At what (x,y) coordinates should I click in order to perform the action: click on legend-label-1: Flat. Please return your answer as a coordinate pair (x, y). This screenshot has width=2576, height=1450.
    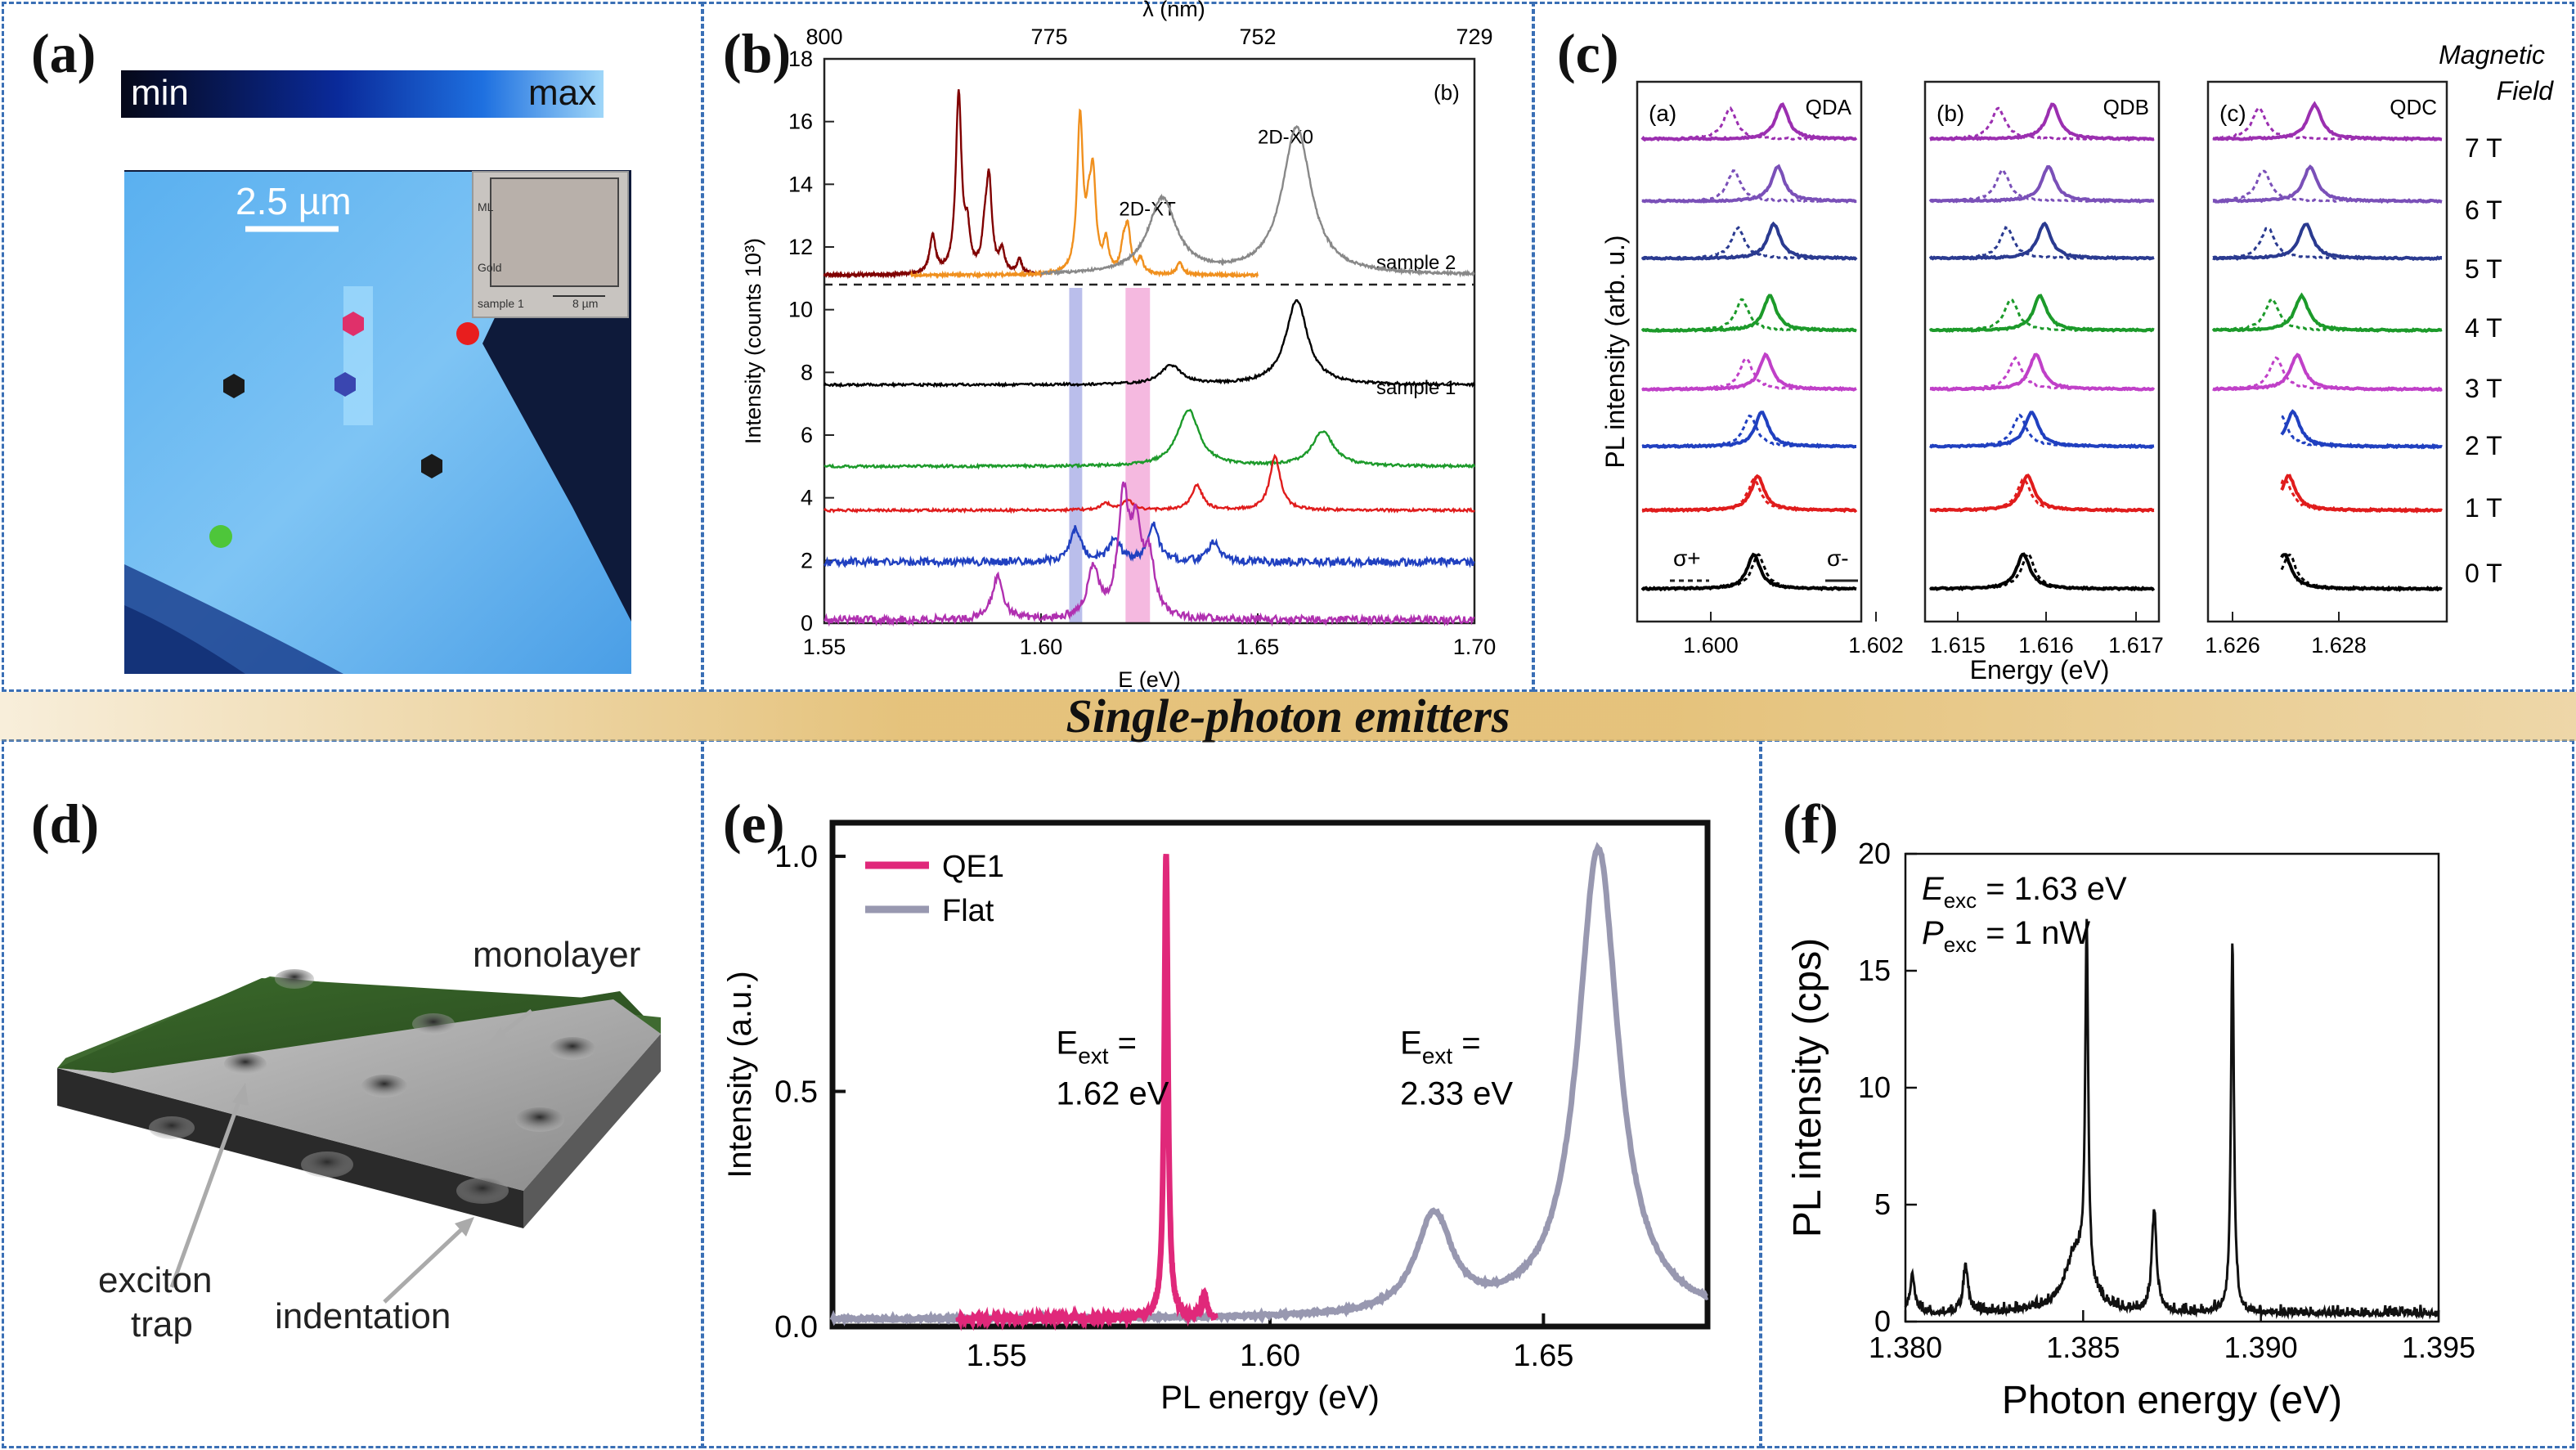
    Looking at the image, I should click on (968, 911).